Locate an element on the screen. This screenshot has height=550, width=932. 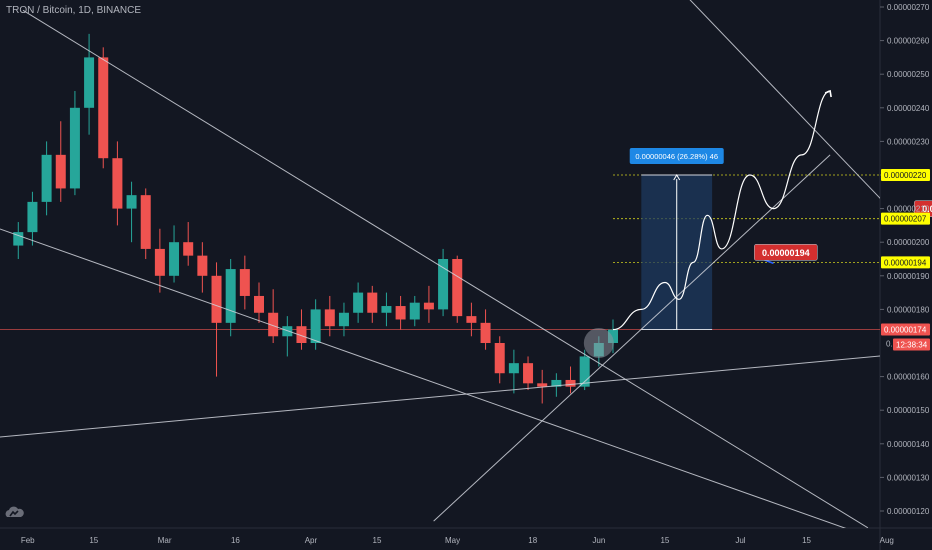
projection-arrow-head is located at coordinates (828, 93).